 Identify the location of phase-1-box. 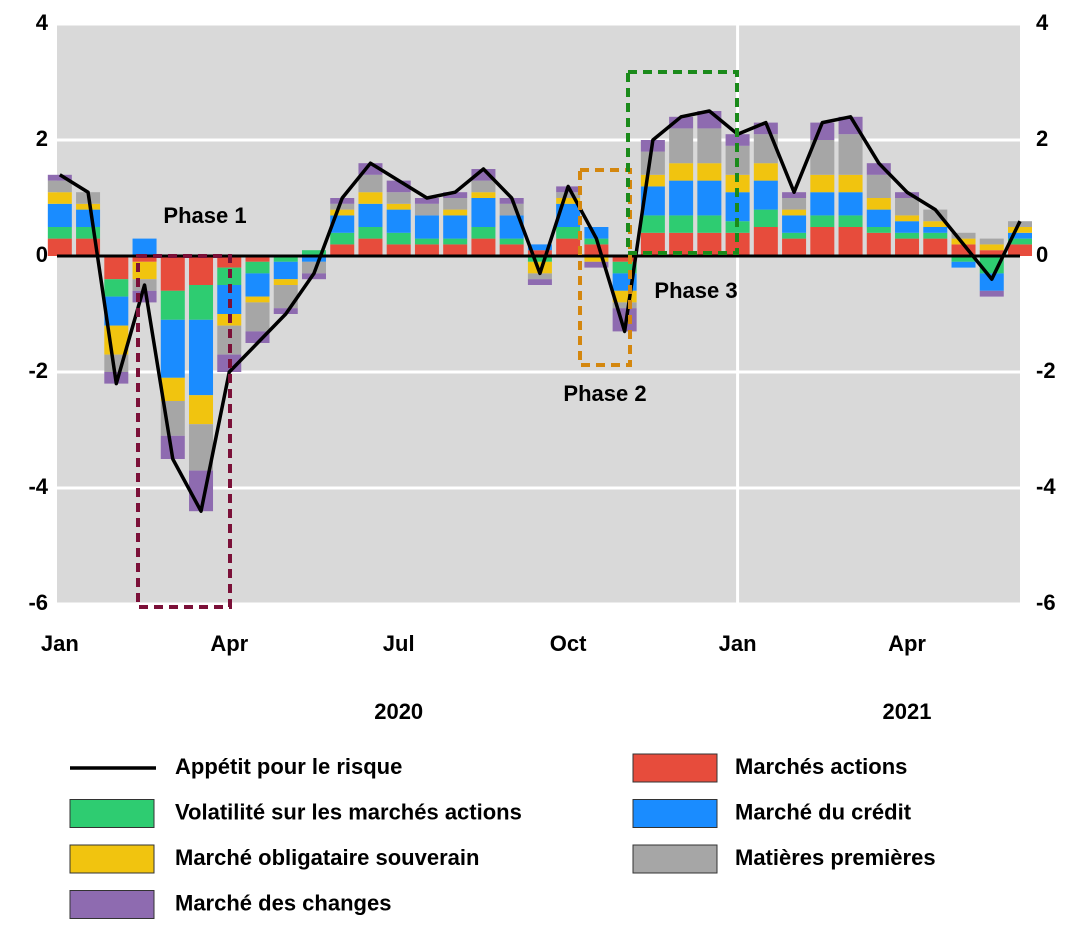
(184, 431).